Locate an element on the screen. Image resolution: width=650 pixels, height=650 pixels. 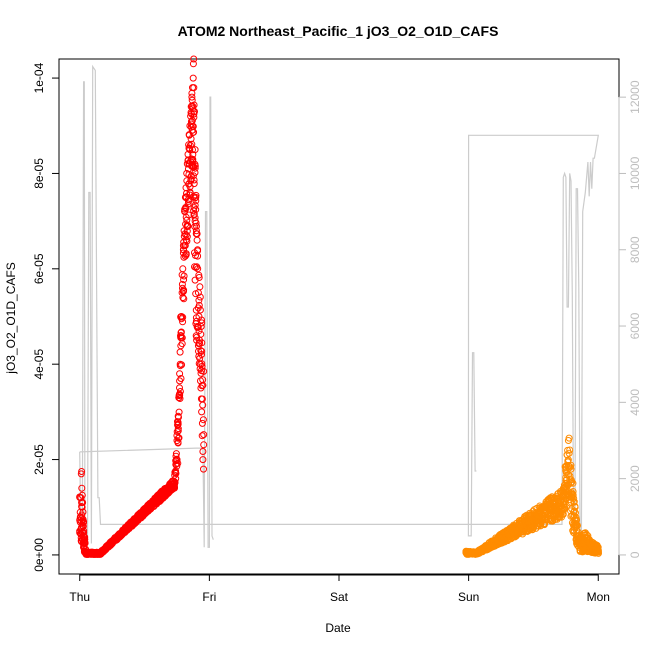
x-axis: Thu Fri Sat Sun Mon is located at coordinates (339, 588).